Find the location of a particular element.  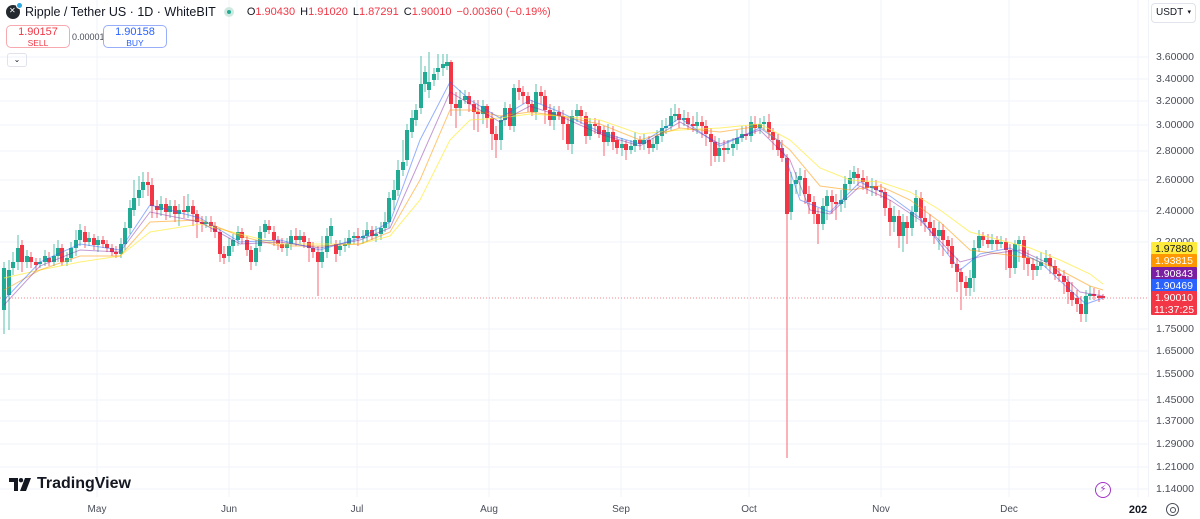

sell-label: SELL is located at coordinates (38, 43).